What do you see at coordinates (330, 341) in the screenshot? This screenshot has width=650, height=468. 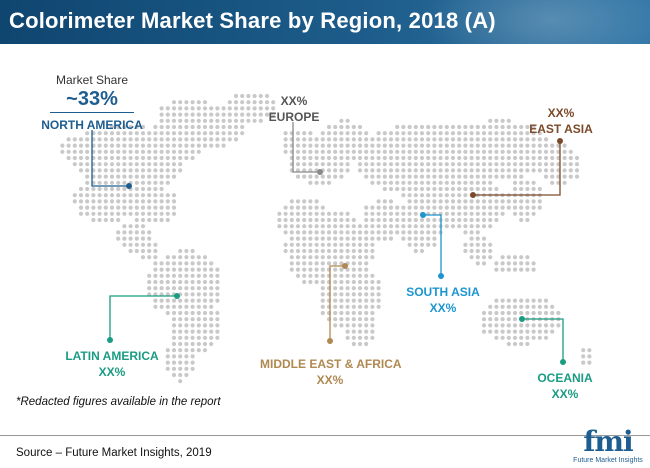 I see `mea-marker` at bounding box center [330, 341].